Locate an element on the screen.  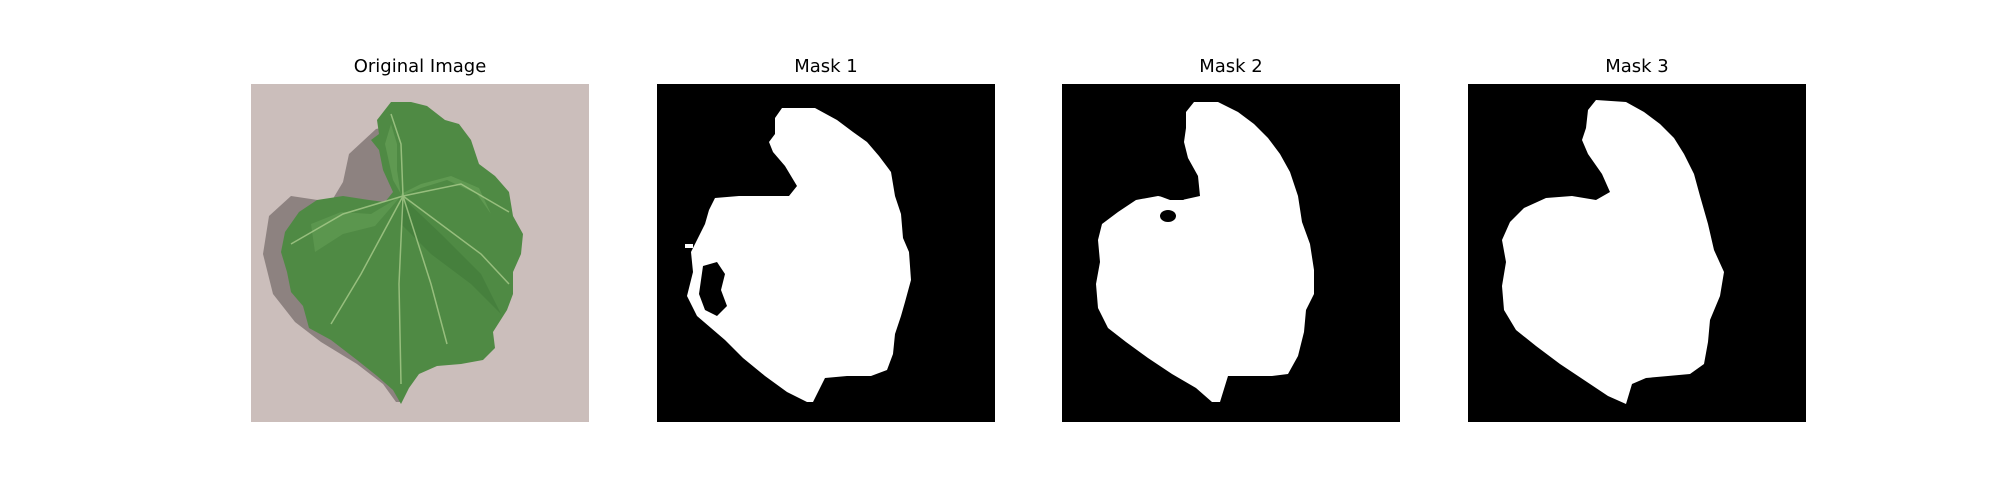
mask-1-notch is located at coordinates (760, 171).